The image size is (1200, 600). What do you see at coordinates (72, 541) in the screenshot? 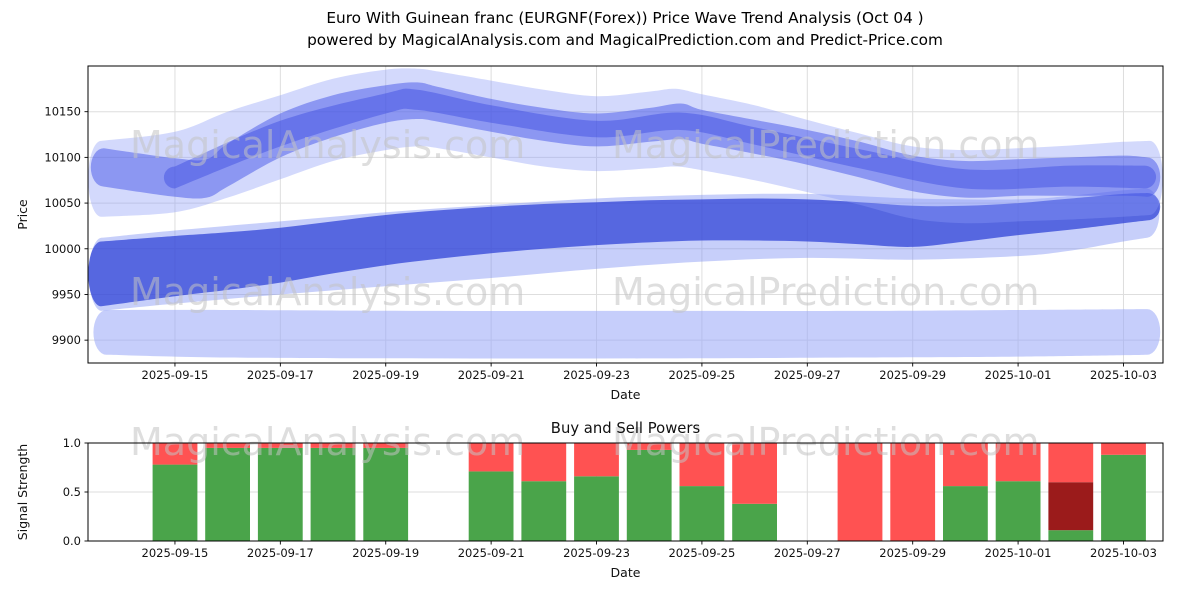
I see `svg-text: 0.0` at bounding box center [72, 541].